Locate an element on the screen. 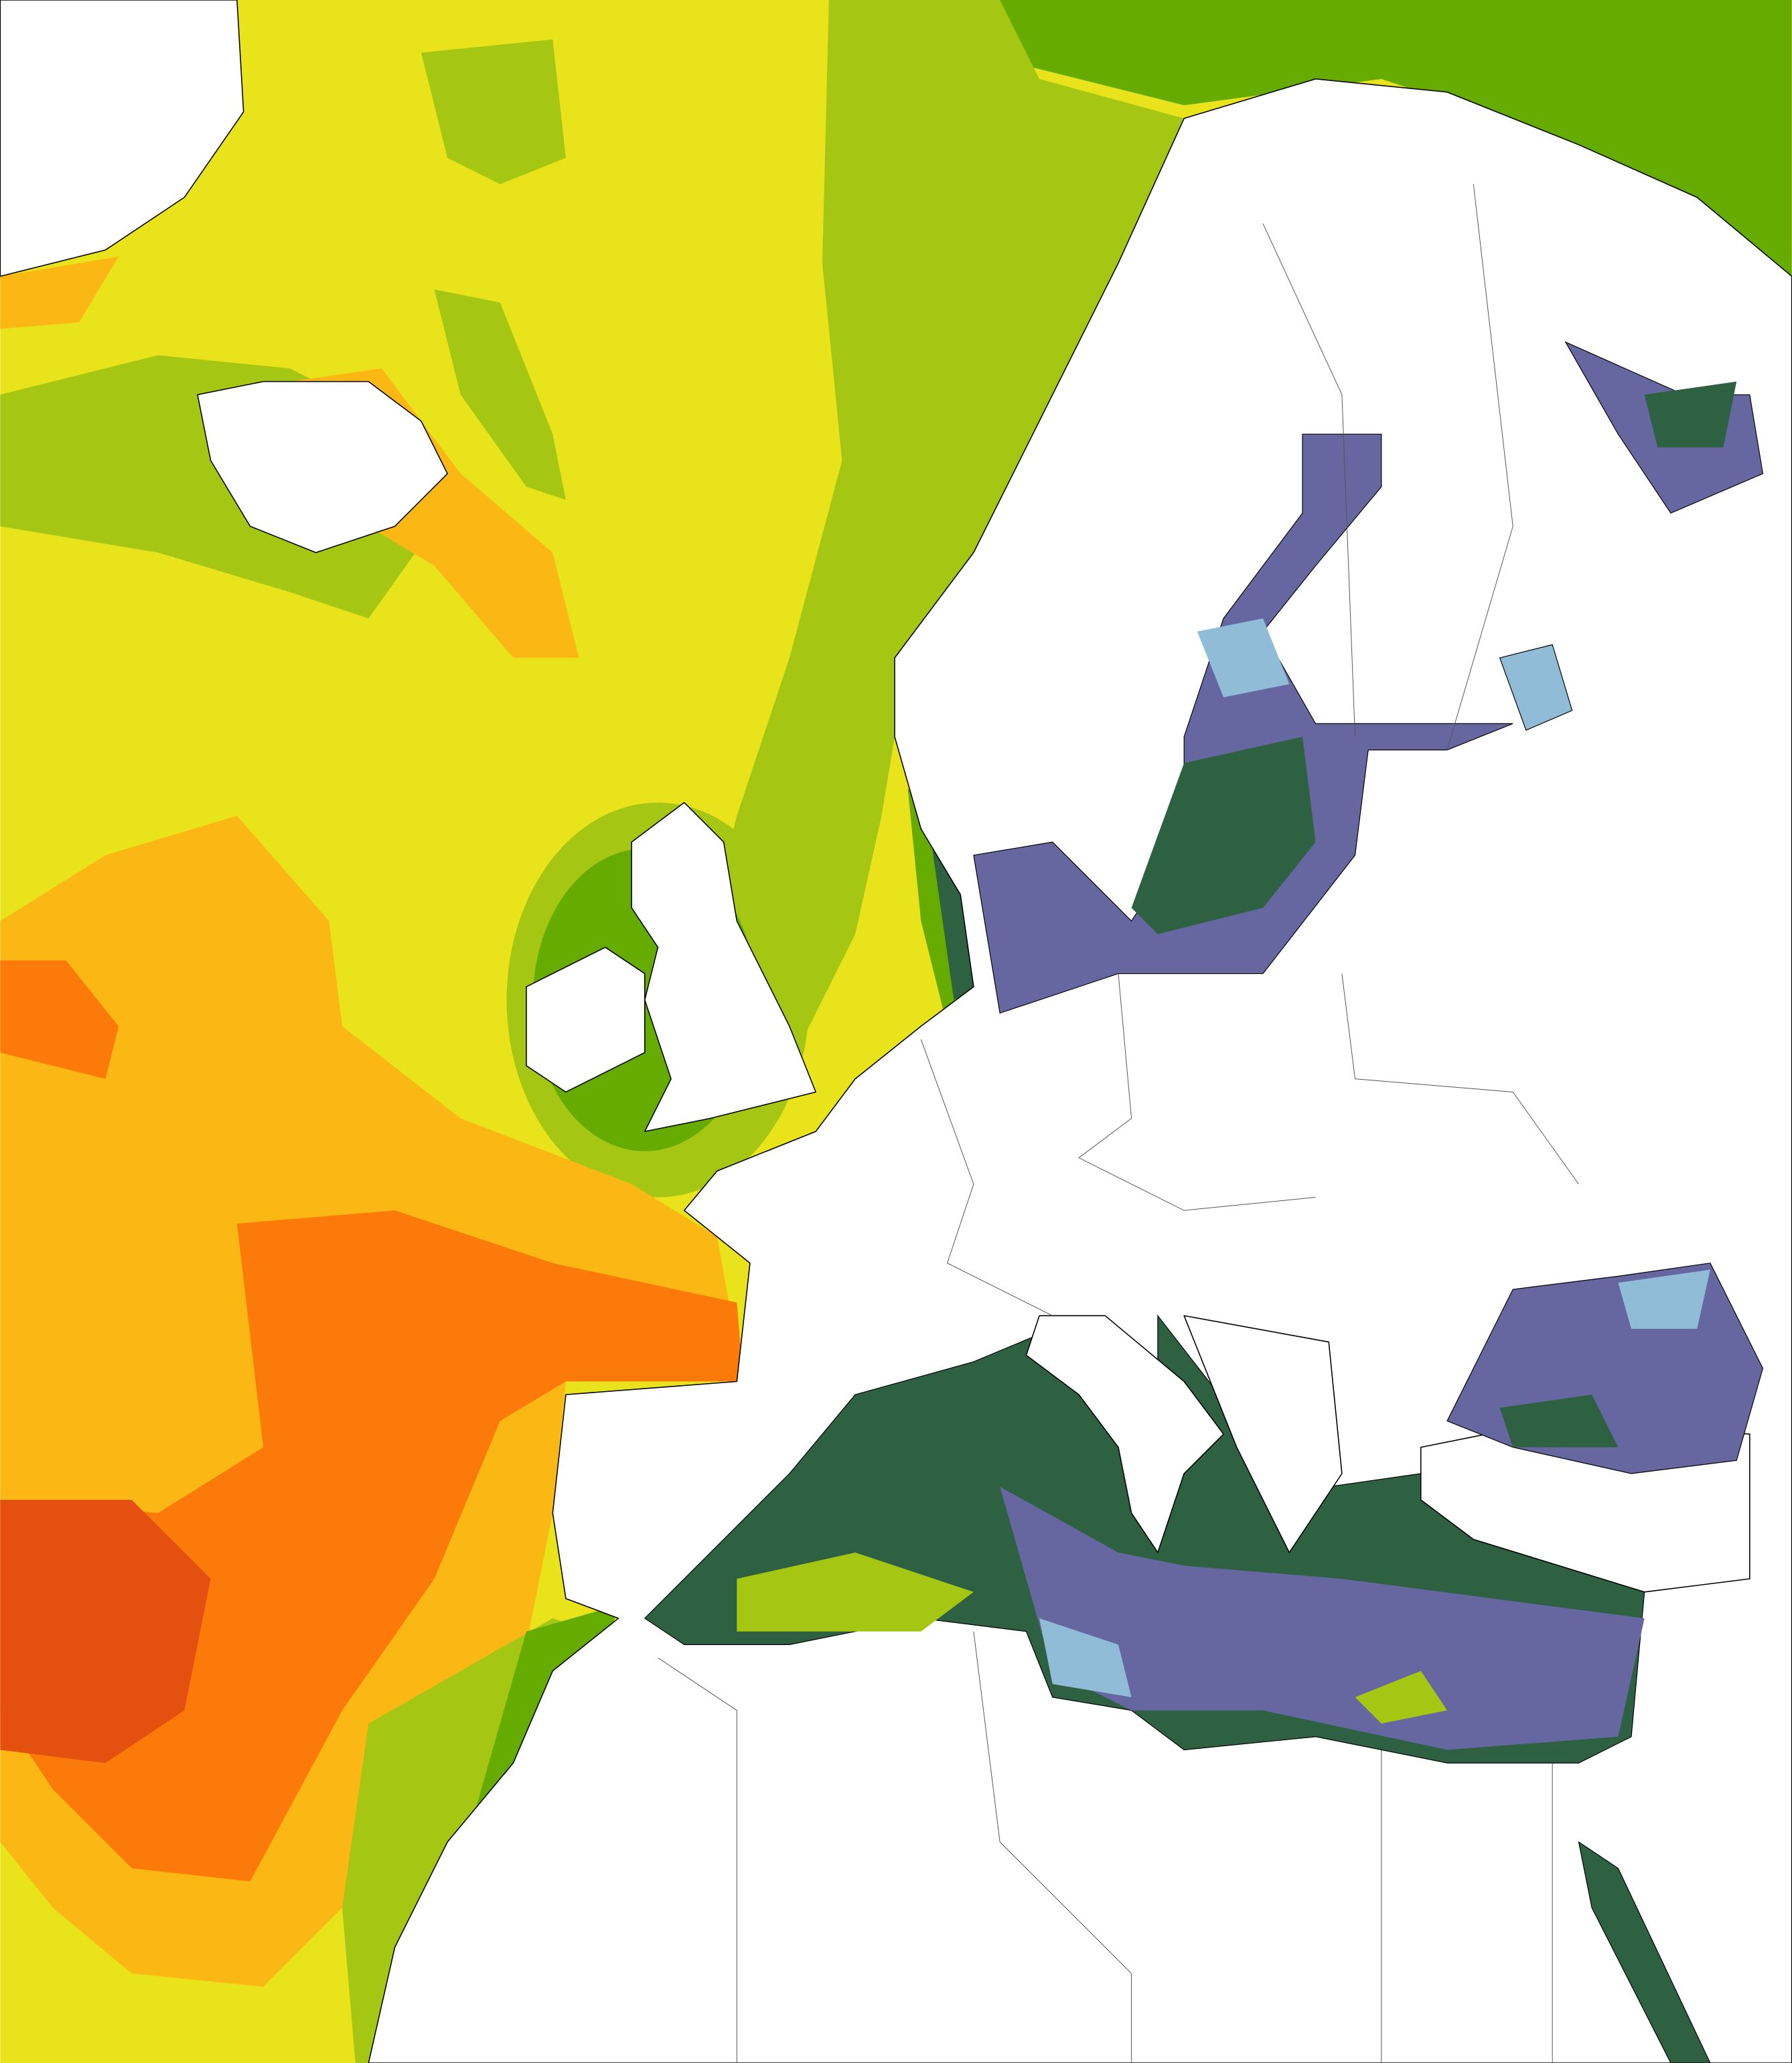 This screenshot has height=2063, width=1792. zone-orange-yellow is located at coordinates (59, 293).